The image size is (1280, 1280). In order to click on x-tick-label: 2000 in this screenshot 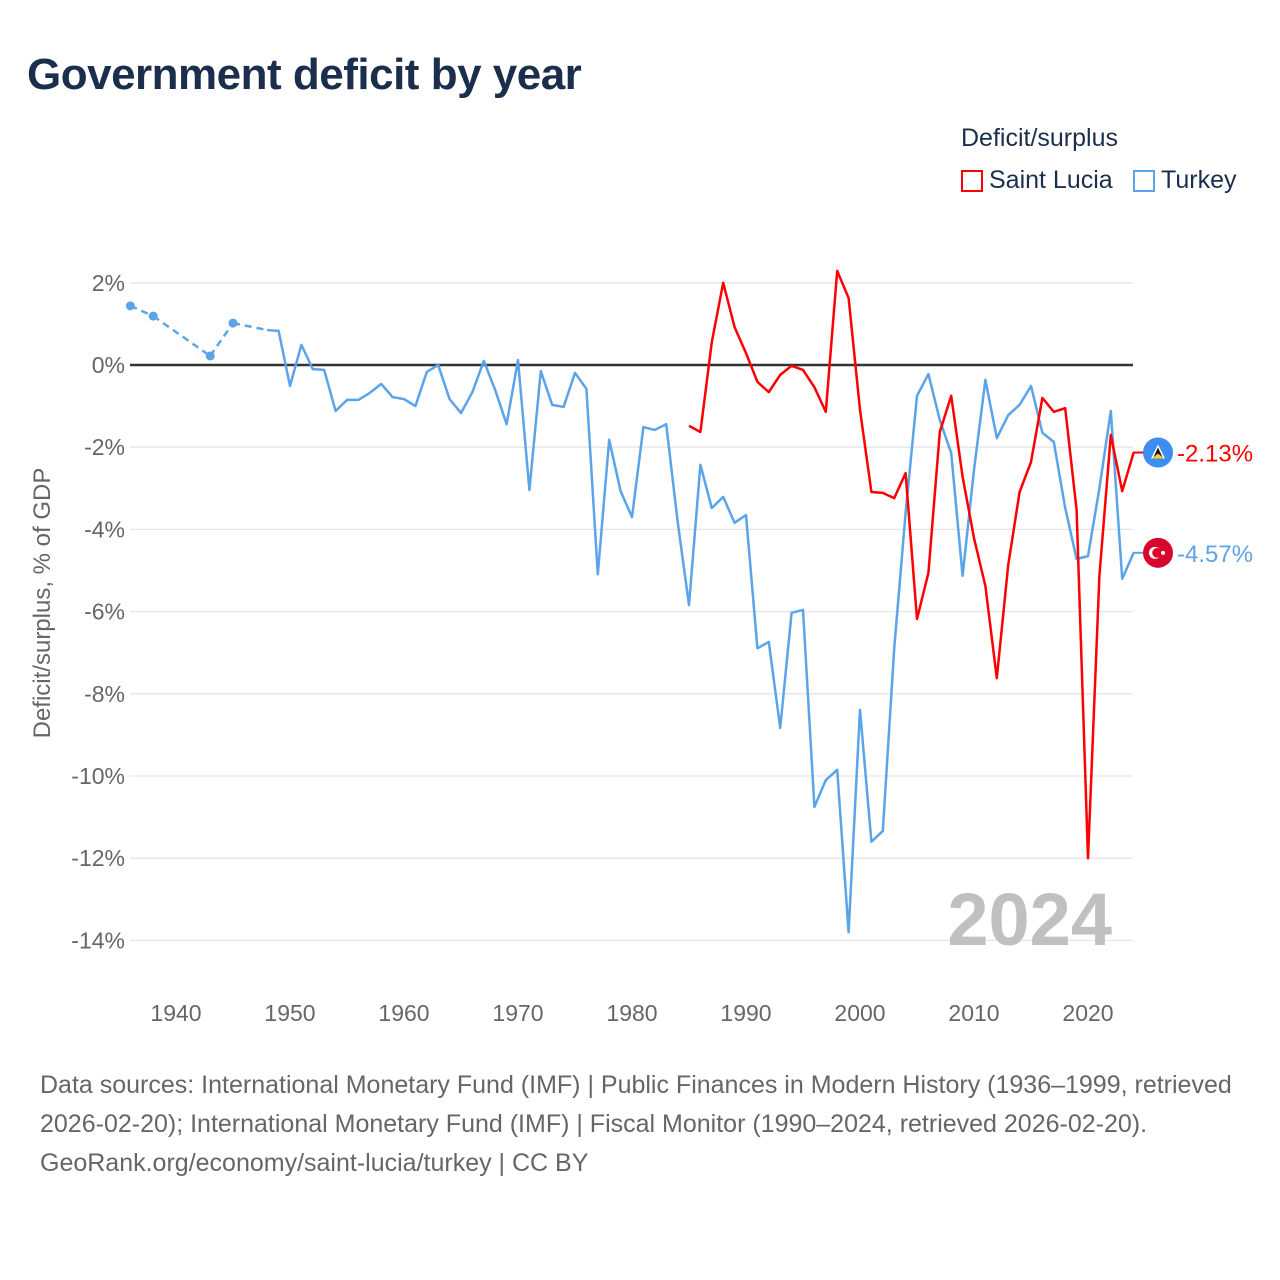, I will do `click(859, 1013)`.